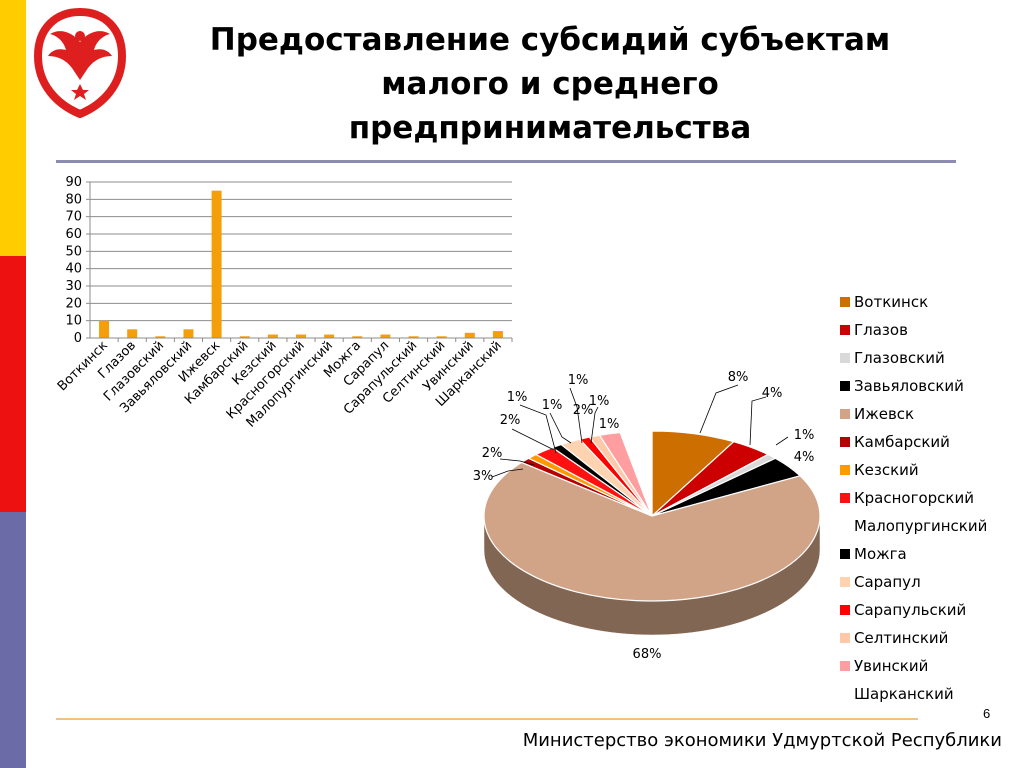 The image size is (1024, 768). I want to click on legend-item: Завьяловский, so click(930, 386).